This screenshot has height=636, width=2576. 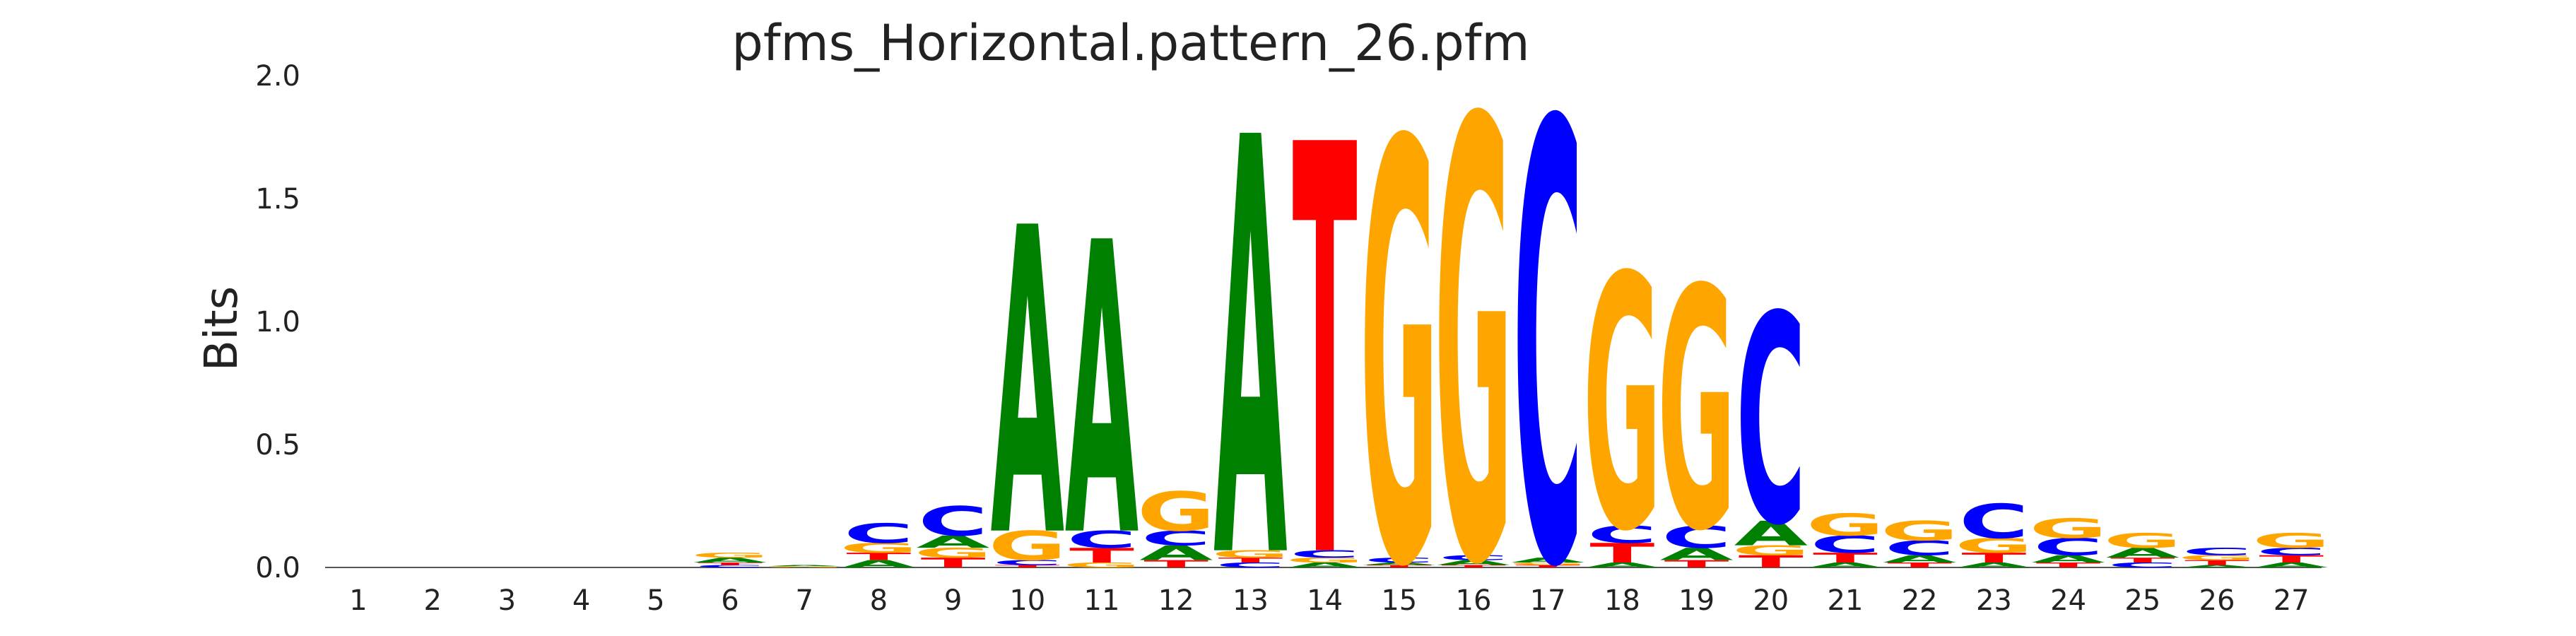 I want to click on x-tick-label: 2, so click(x=432, y=600).